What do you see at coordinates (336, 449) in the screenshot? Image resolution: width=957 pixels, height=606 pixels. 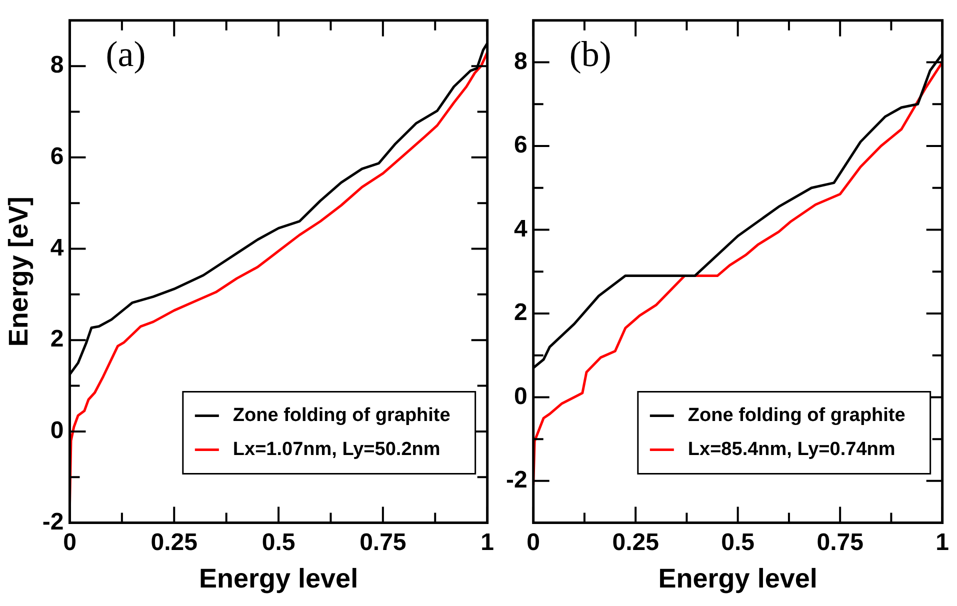 I see `legend-label: Lx=1.07nm, Ly=50.2nm` at bounding box center [336, 449].